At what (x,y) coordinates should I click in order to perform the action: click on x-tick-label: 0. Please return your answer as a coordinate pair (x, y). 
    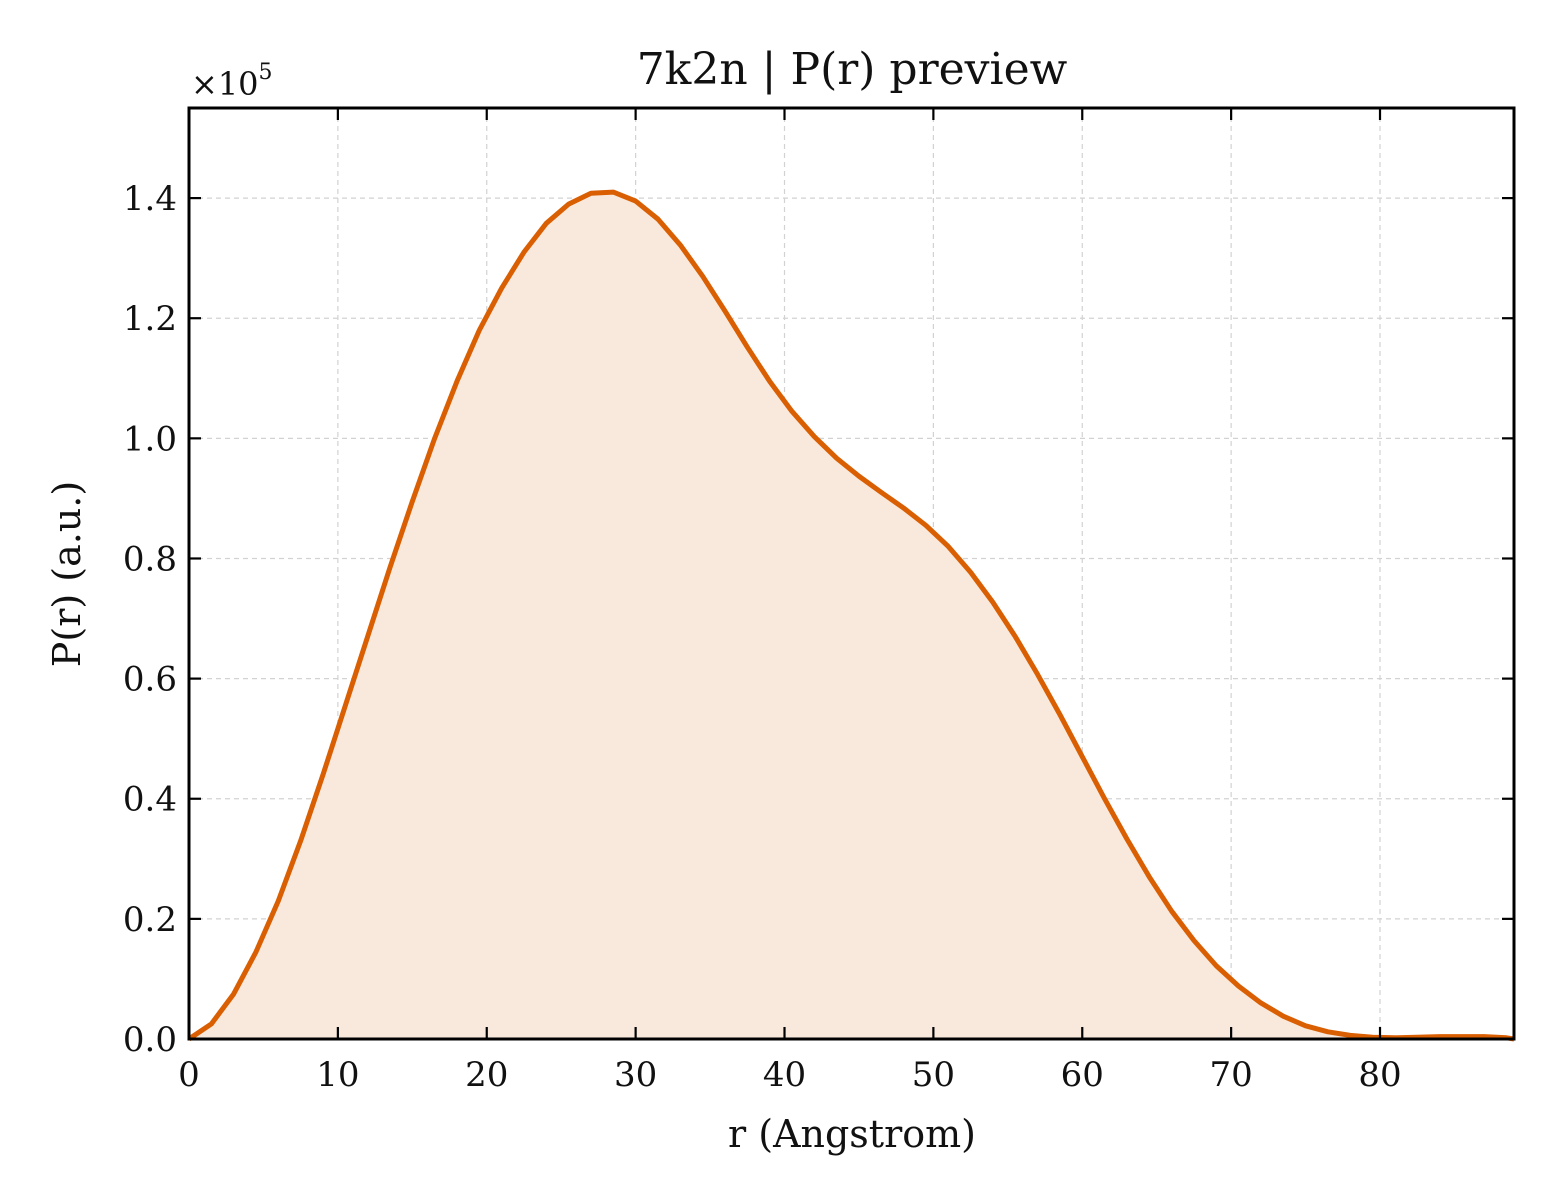
    Looking at the image, I should click on (189, 1075).